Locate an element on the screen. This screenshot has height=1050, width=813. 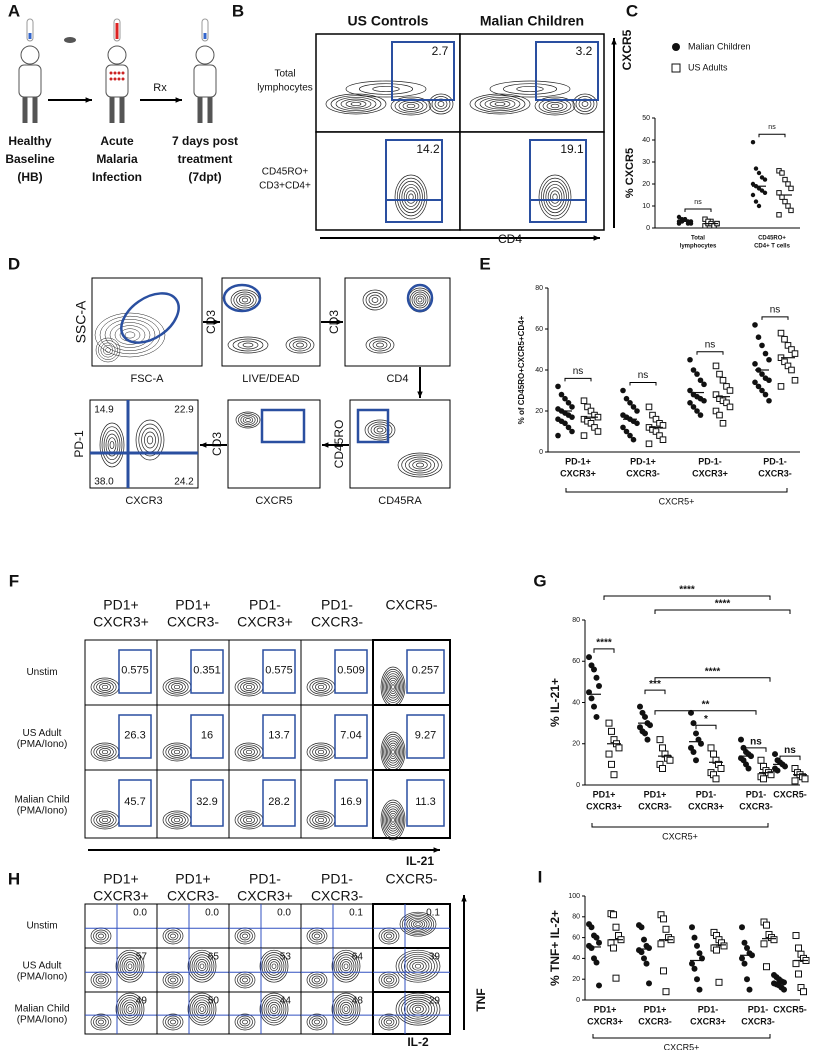
significance-label: * is located at coordinates (706, 719).